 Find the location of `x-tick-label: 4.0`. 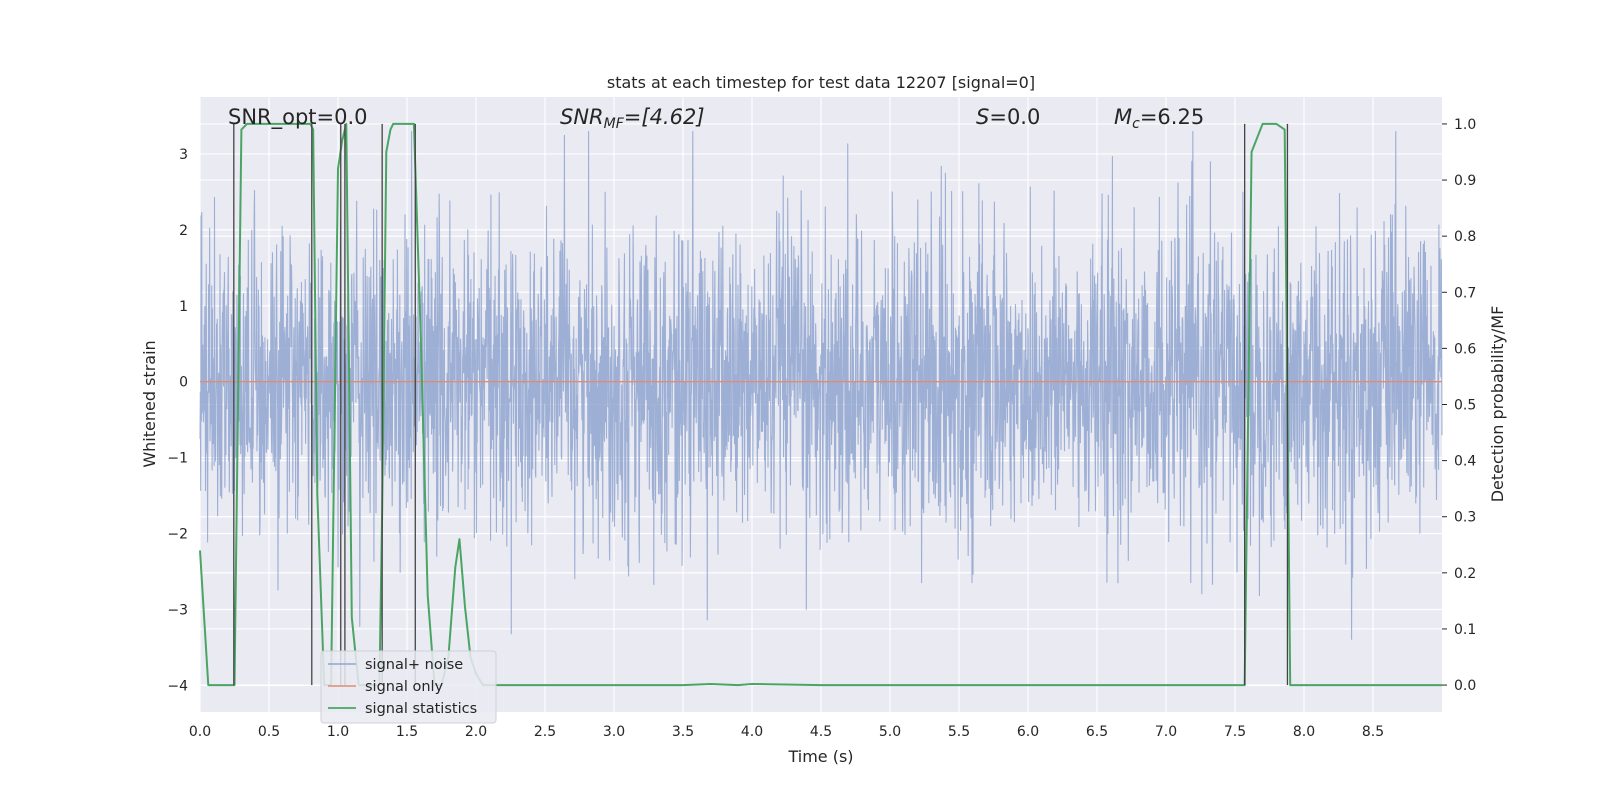

x-tick-label: 4.0 is located at coordinates (752, 732).